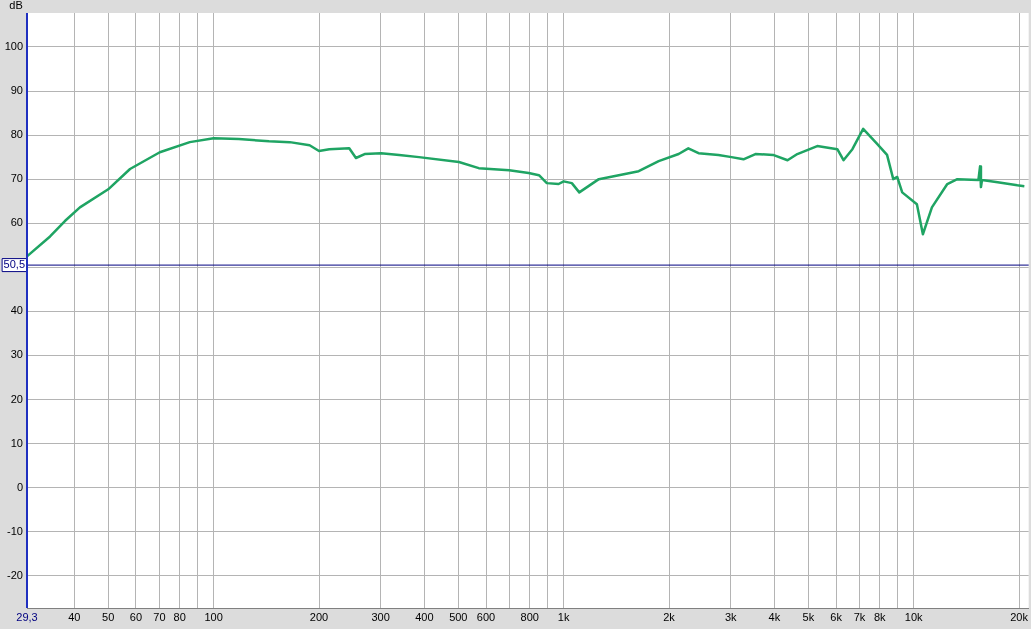  What do you see at coordinates (880, 616) in the screenshot?
I see `x-tick-label: 8k` at bounding box center [880, 616].